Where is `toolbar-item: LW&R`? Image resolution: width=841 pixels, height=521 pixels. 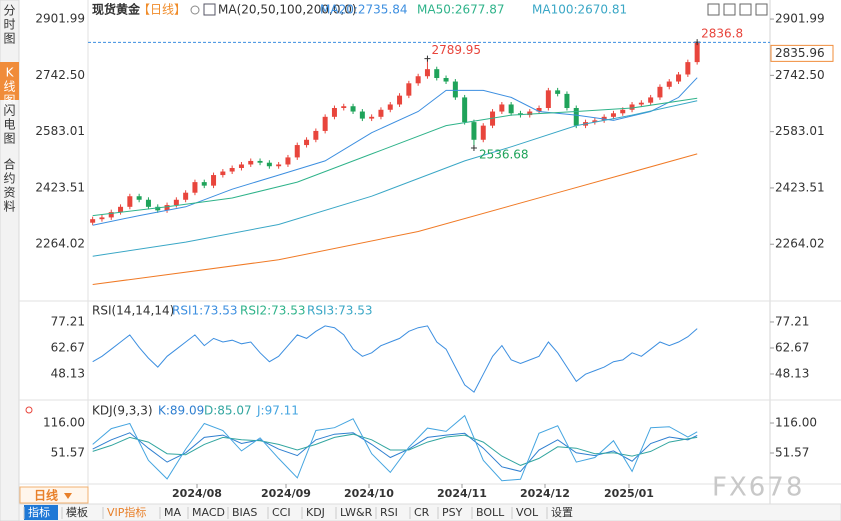
toolbar-item: LW&R is located at coordinates (356, 512).